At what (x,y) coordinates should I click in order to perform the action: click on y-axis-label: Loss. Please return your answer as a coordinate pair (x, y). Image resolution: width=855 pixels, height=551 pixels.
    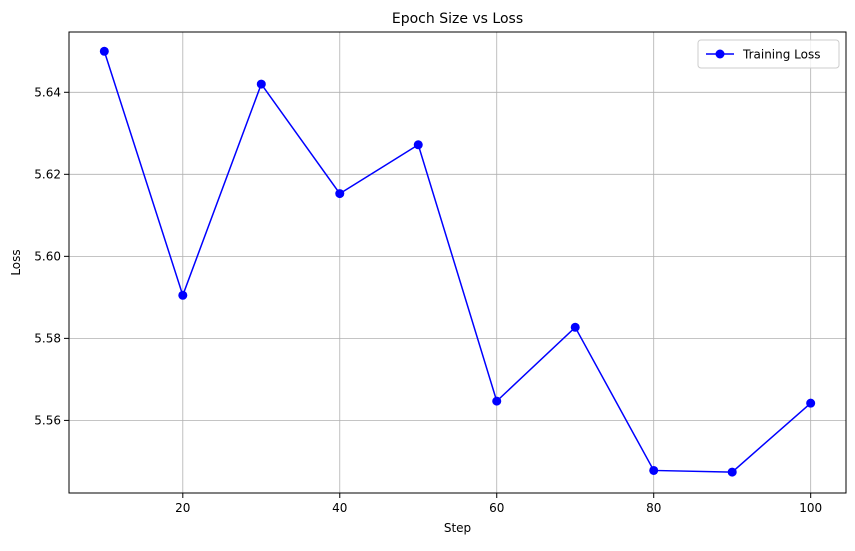
    Looking at the image, I should click on (16, 262).